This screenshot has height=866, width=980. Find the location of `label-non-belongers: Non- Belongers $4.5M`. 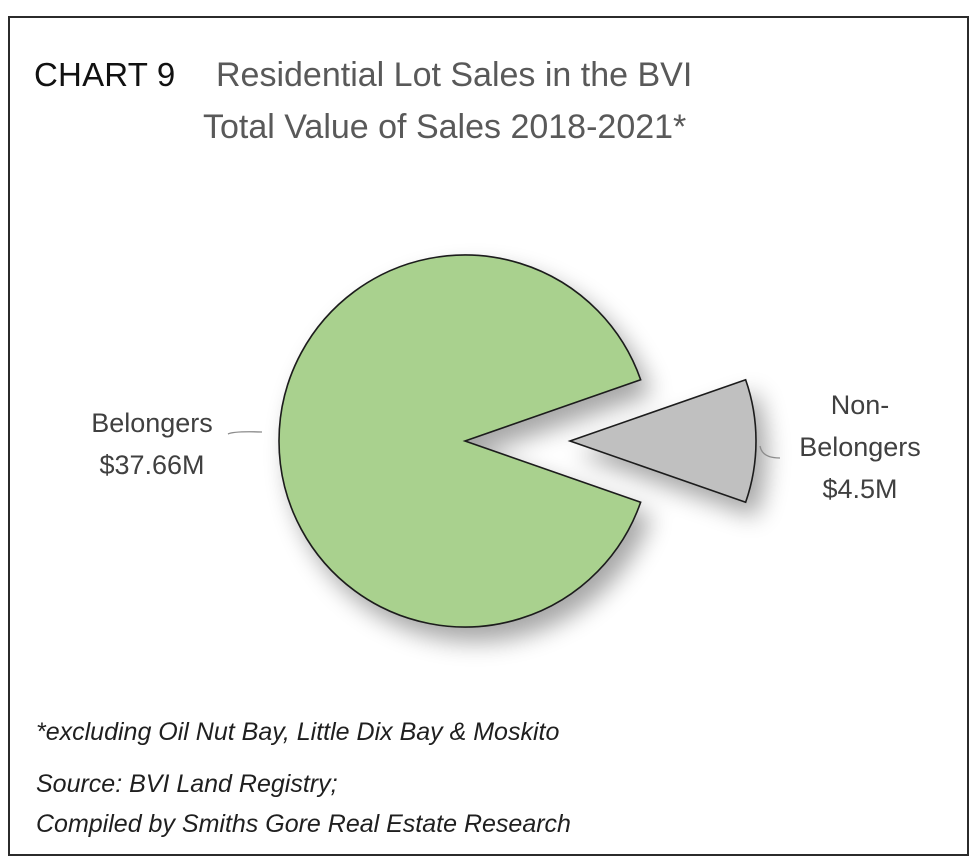

label-non-belongers: Non- Belongers $4.5M is located at coordinates (860, 447).